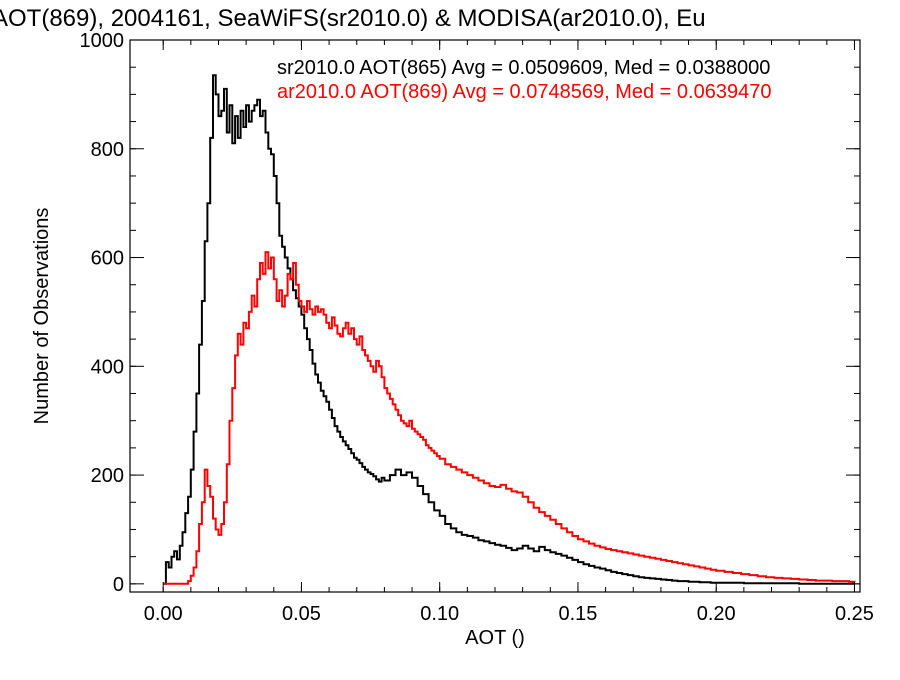 This screenshot has height=680, width=900. Describe the element at coordinates (439, 614) in the screenshot. I see `x-tick-label: 0.10` at that location.